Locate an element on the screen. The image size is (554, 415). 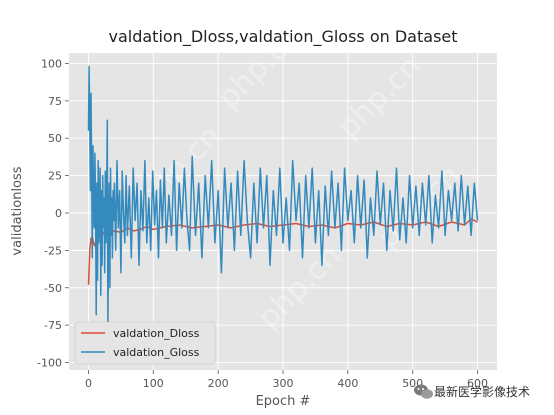
y-tick-label: -100 is located at coordinates (49, 363).